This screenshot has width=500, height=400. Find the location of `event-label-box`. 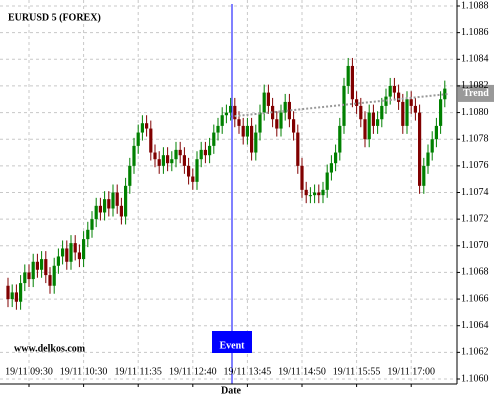

event-label-box is located at coordinates (232, 342).